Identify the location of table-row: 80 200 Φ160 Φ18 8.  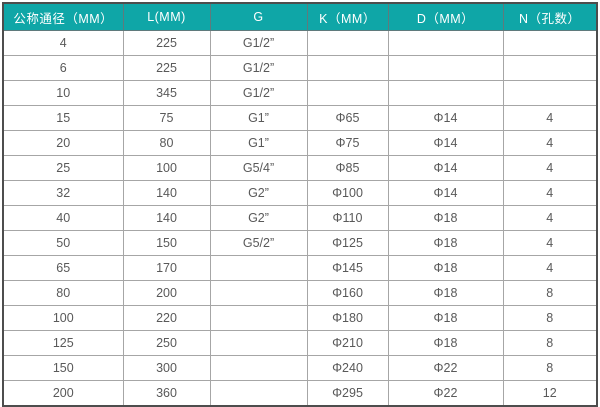
(300, 293).